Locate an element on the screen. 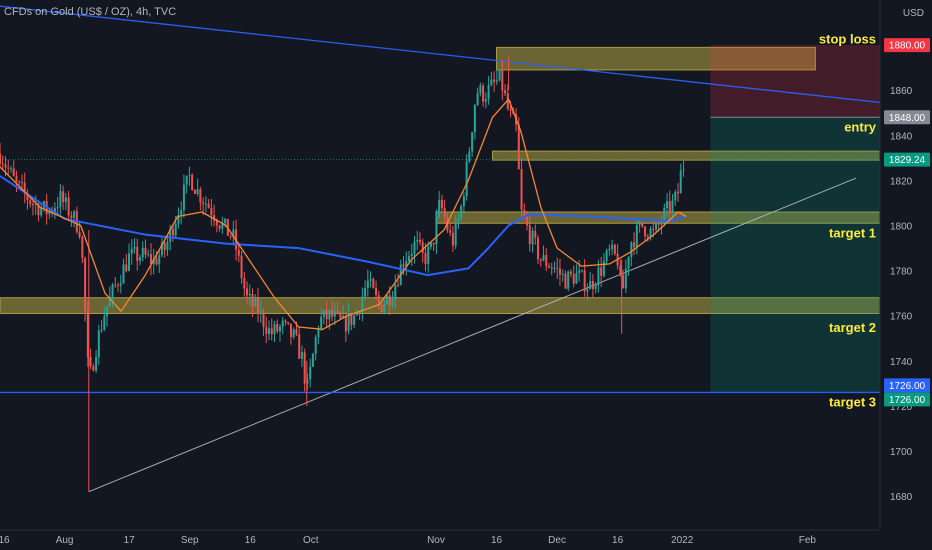 This screenshot has width=932, height=550. annotation-label: stop loss is located at coordinates (847, 38).